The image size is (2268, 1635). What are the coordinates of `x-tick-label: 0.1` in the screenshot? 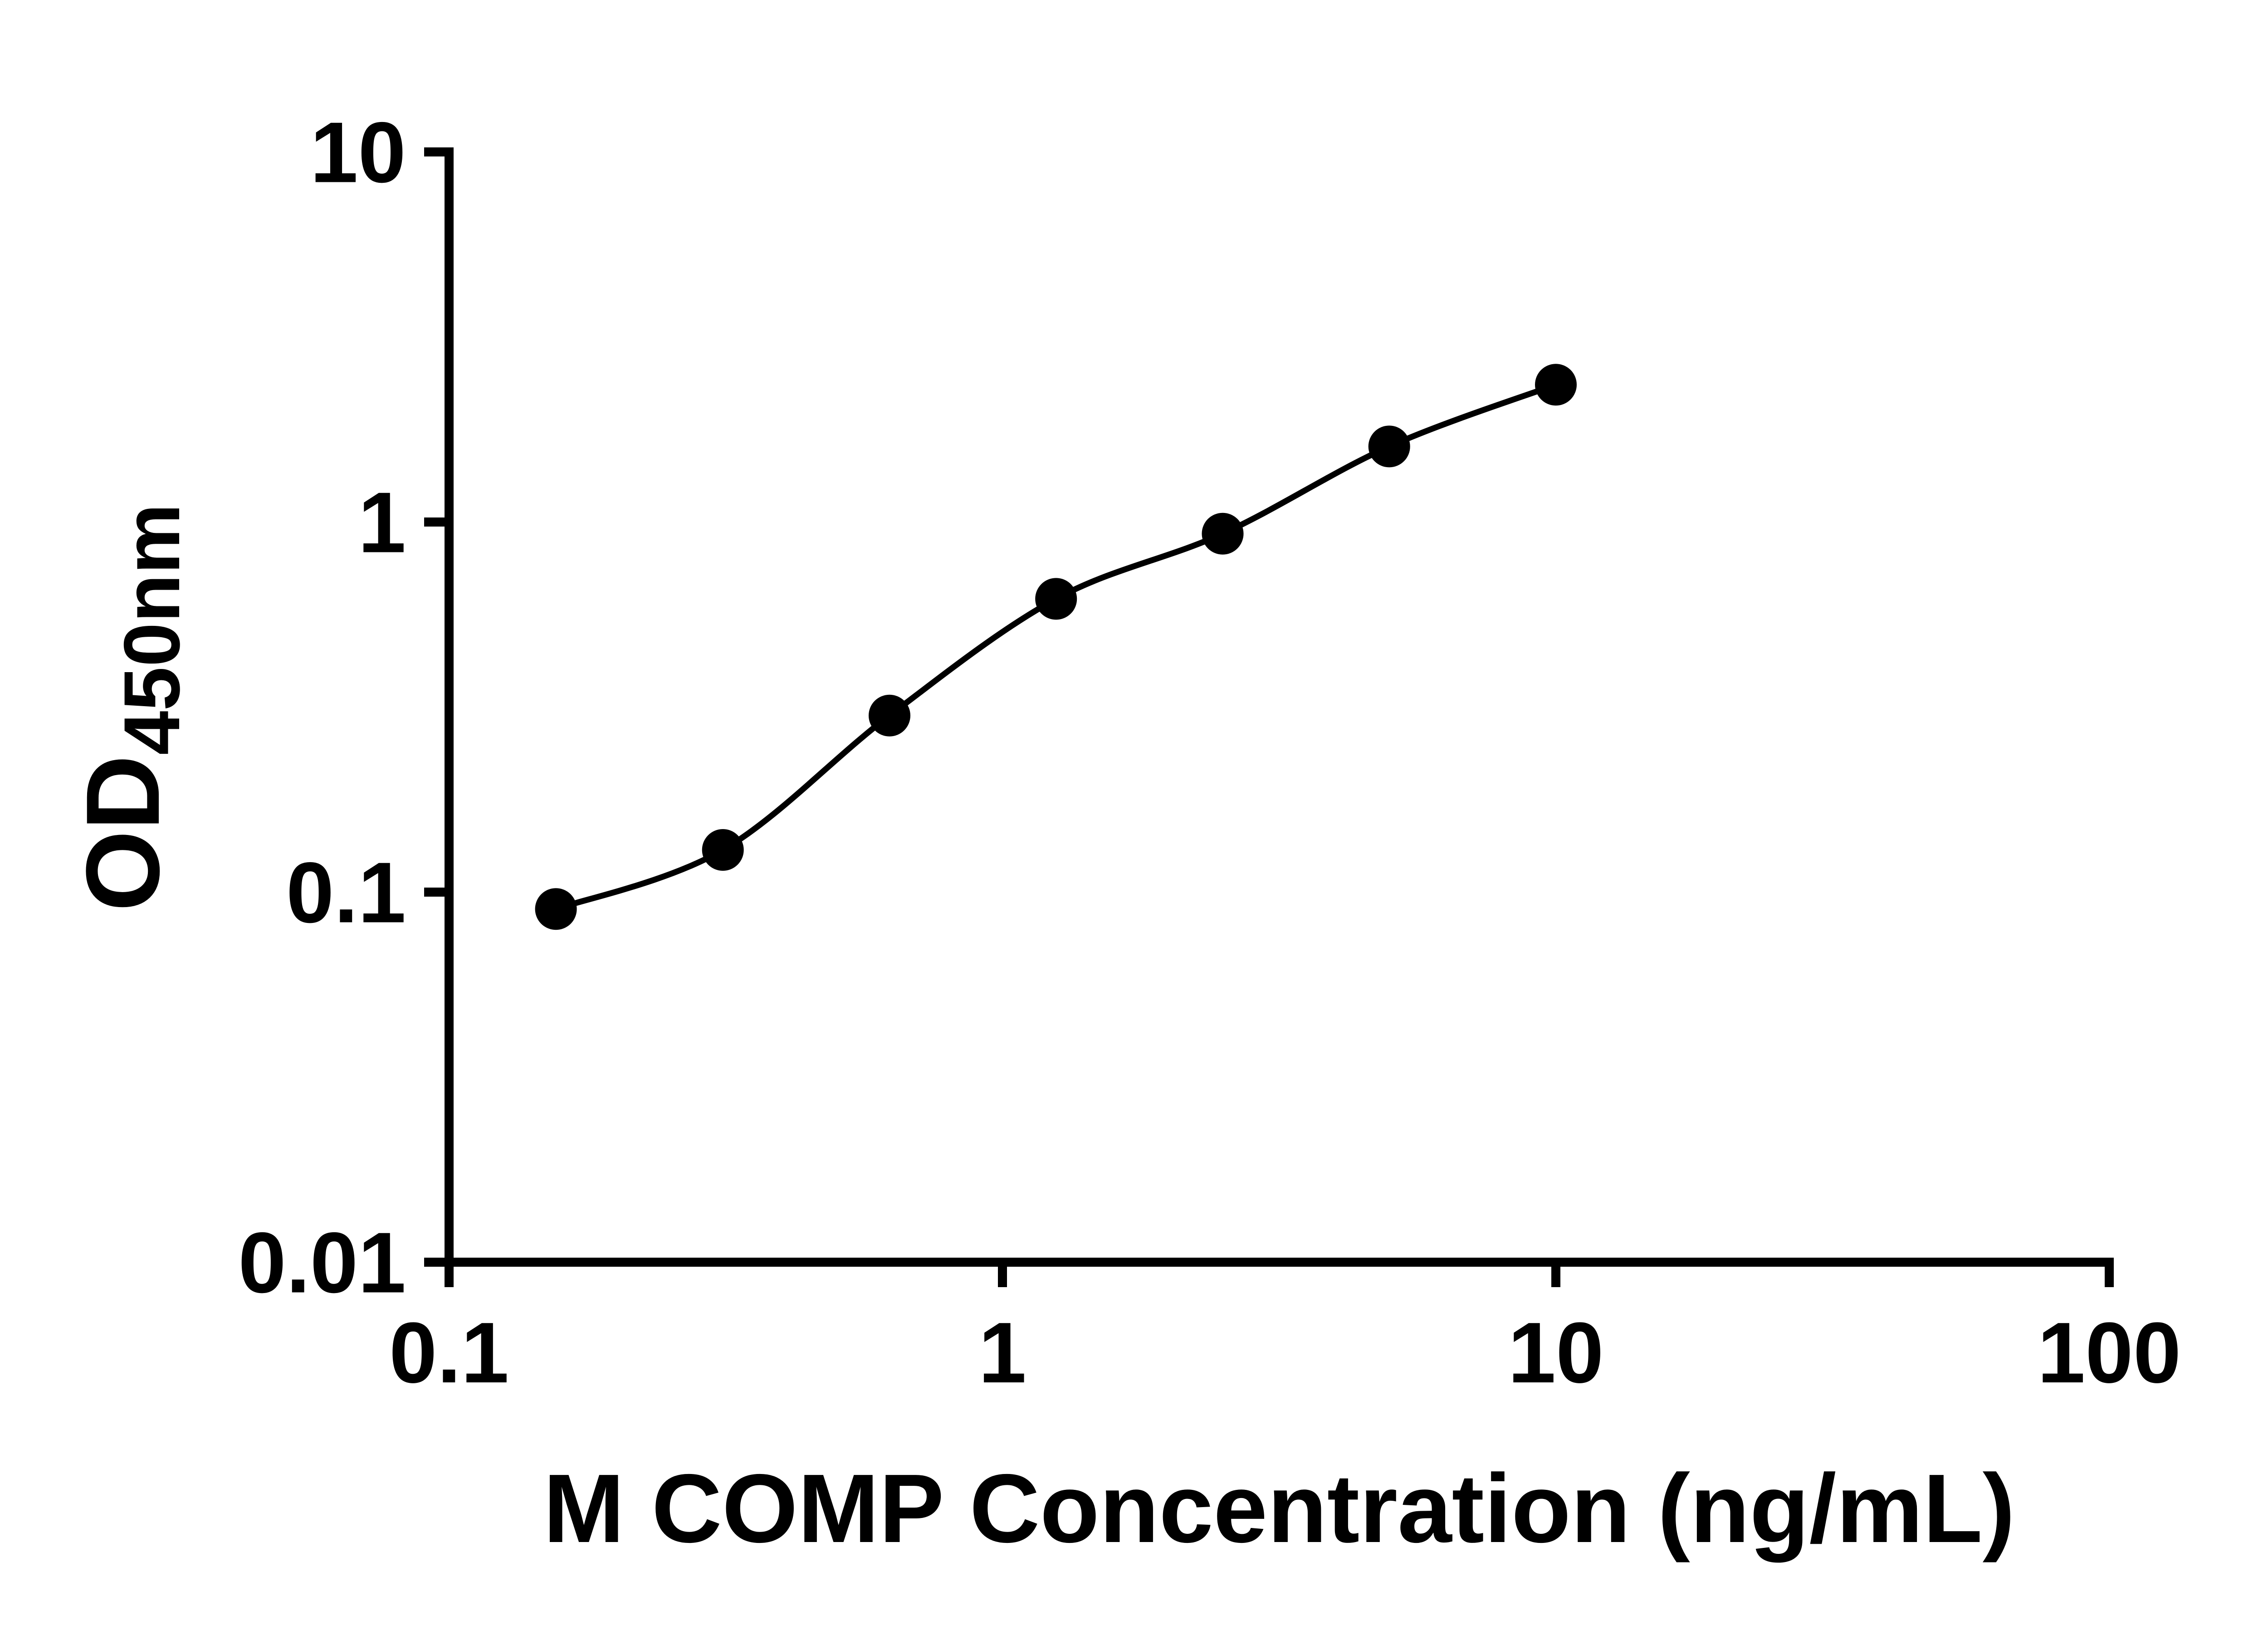 It's located at (449, 1353).